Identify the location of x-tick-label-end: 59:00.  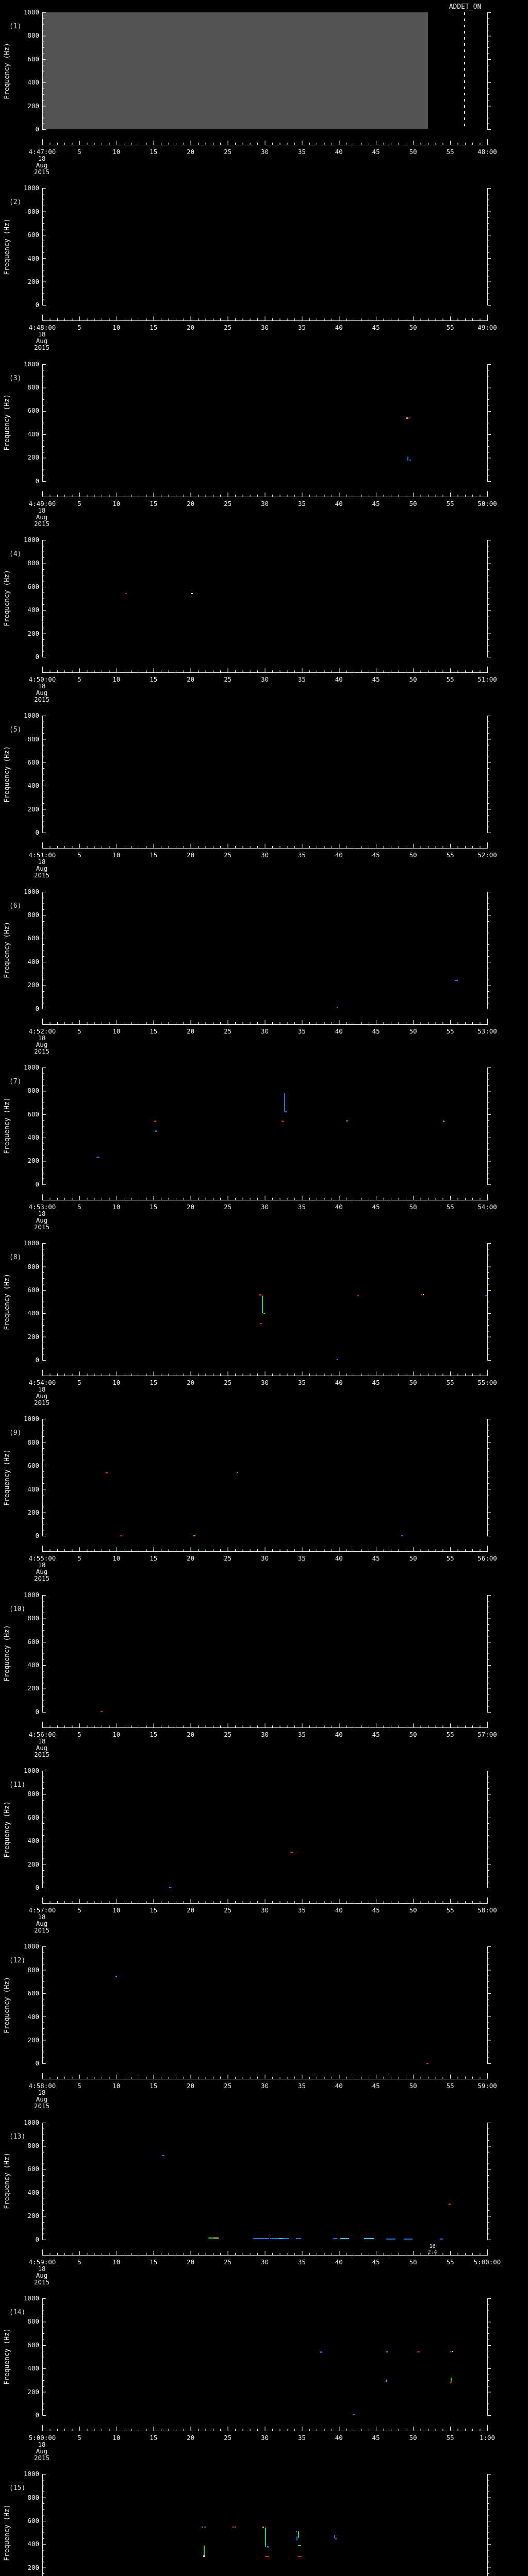
(487, 2086).